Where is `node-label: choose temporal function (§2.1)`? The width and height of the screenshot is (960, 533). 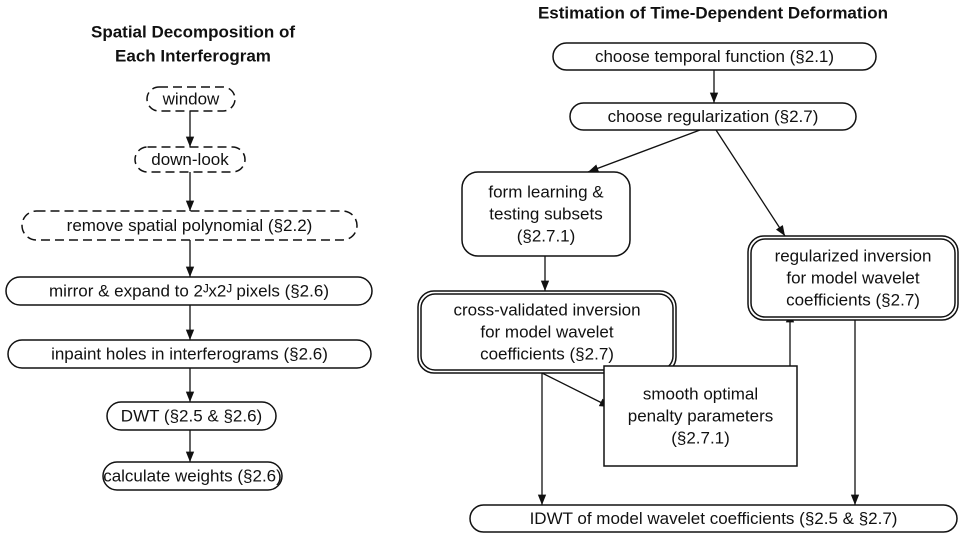 node-label: choose temporal function (§2.1) is located at coordinates (714, 56).